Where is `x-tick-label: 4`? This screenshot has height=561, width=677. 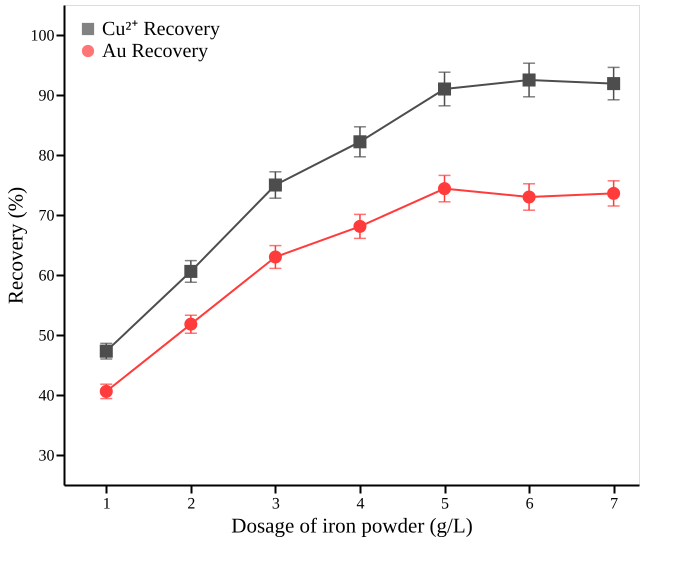
x-tick-label: 4 is located at coordinates (360, 504).